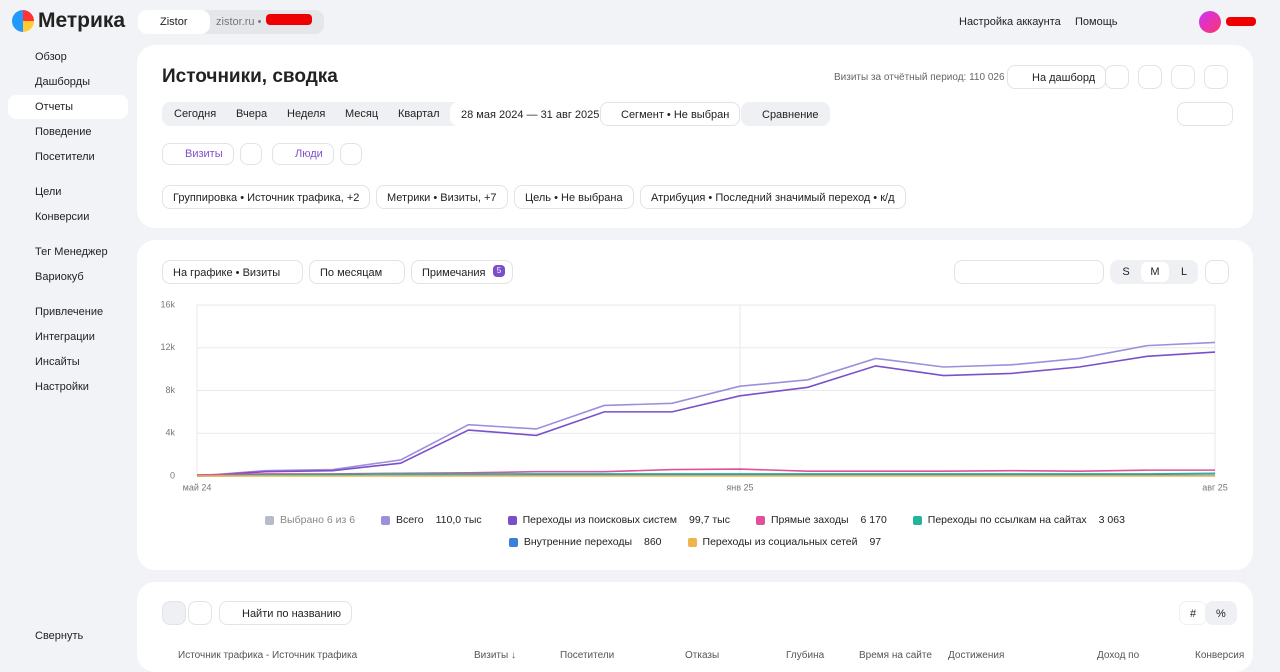 Image resolution: width=1280 pixels, height=672 pixels. What do you see at coordinates (266, 197) in the screenshot?
I see `filter: Группировка • Источник трафика, +2` at bounding box center [266, 197].